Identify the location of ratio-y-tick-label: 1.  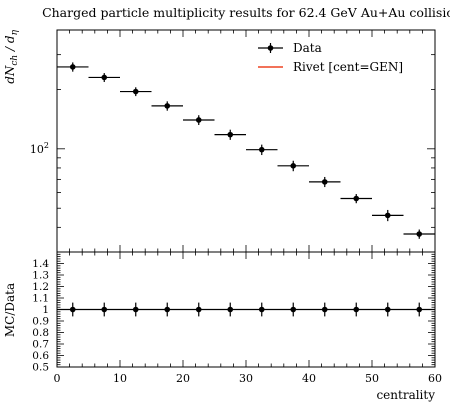
(45, 310).